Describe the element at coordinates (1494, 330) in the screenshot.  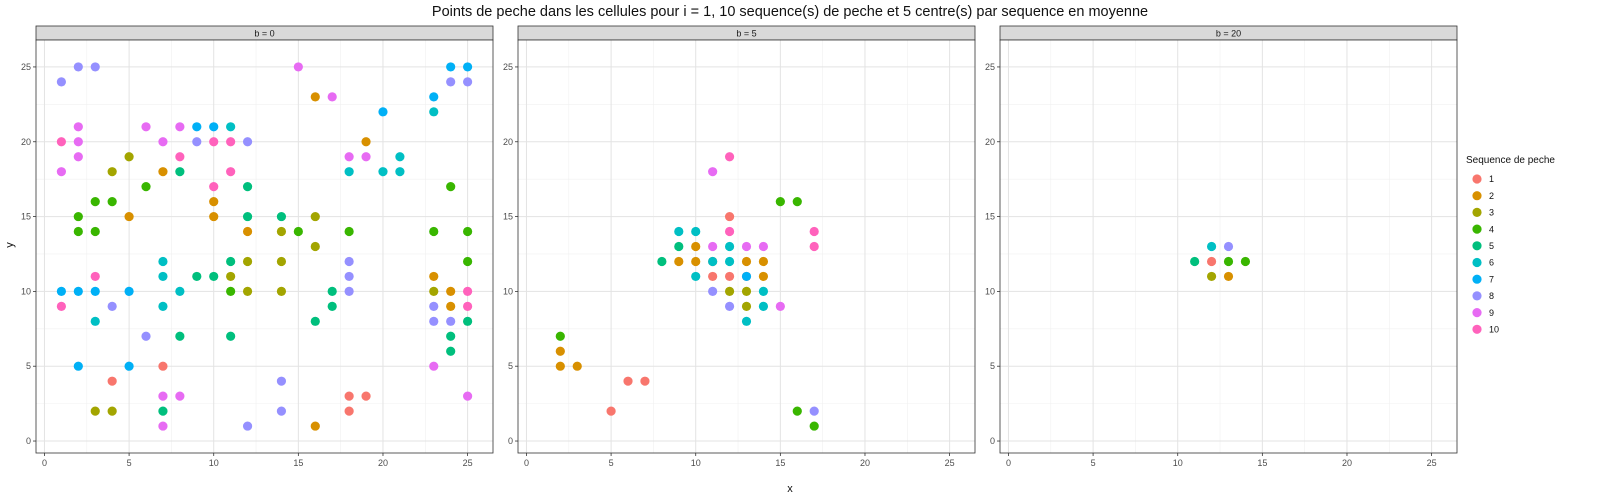
I see `legend-label: 10` at that location.